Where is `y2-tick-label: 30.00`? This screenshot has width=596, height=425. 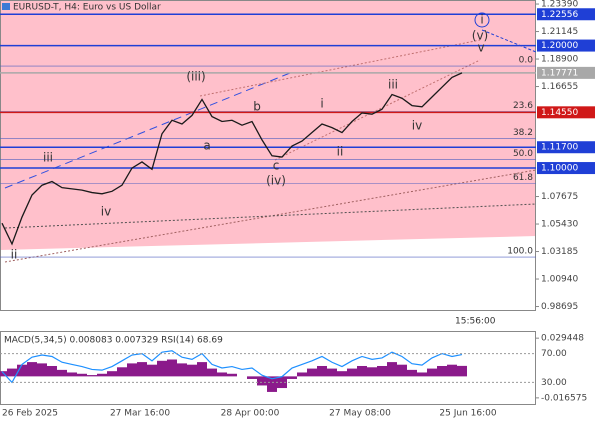
y2-tick-label: 30.00 is located at coordinates (554, 383).